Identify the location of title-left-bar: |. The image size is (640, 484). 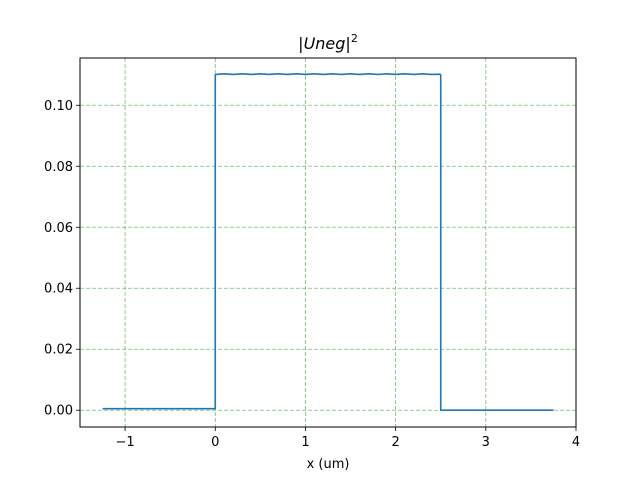
(300, 43).